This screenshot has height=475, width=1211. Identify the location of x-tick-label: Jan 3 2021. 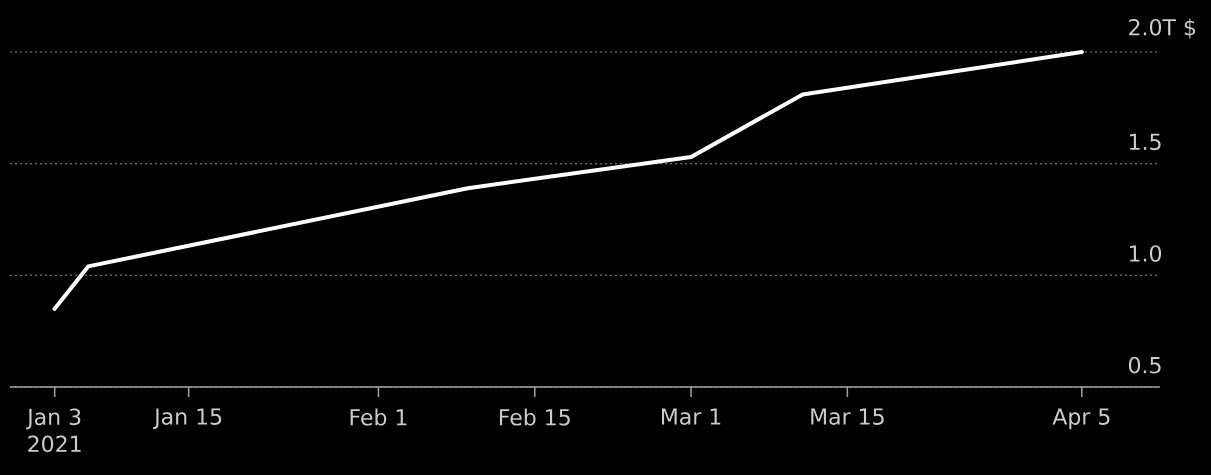
(53, 430).